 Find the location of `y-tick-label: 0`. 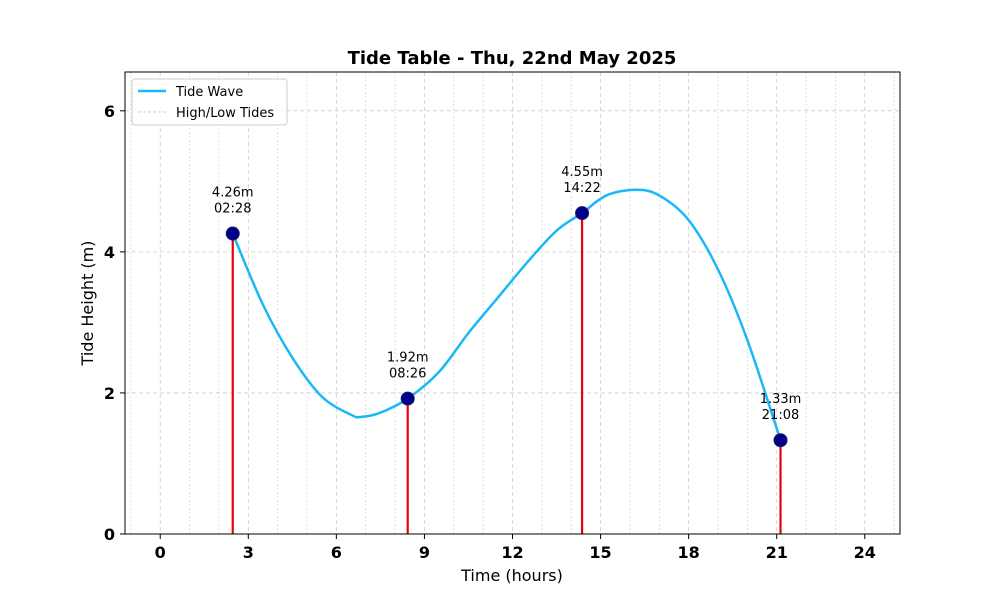

y-tick-label: 0 is located at coordinates (109, 534).